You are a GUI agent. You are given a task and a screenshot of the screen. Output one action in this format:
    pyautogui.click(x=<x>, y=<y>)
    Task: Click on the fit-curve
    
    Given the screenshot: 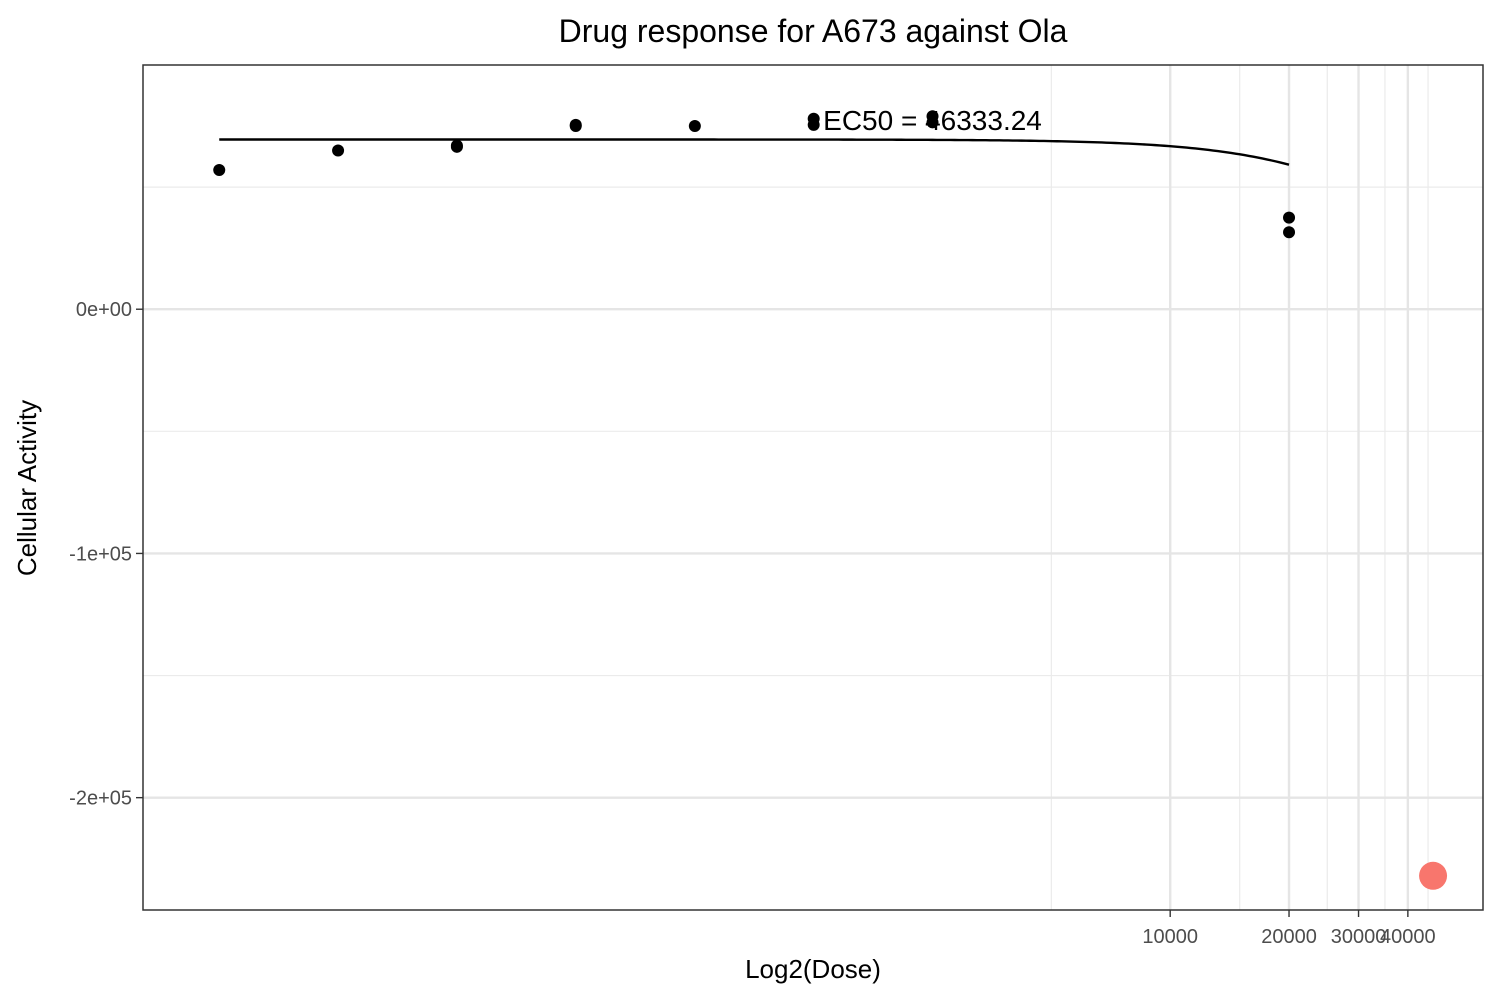 What is the action you would take?
    pyautogui.click(x=754, y=152)
    